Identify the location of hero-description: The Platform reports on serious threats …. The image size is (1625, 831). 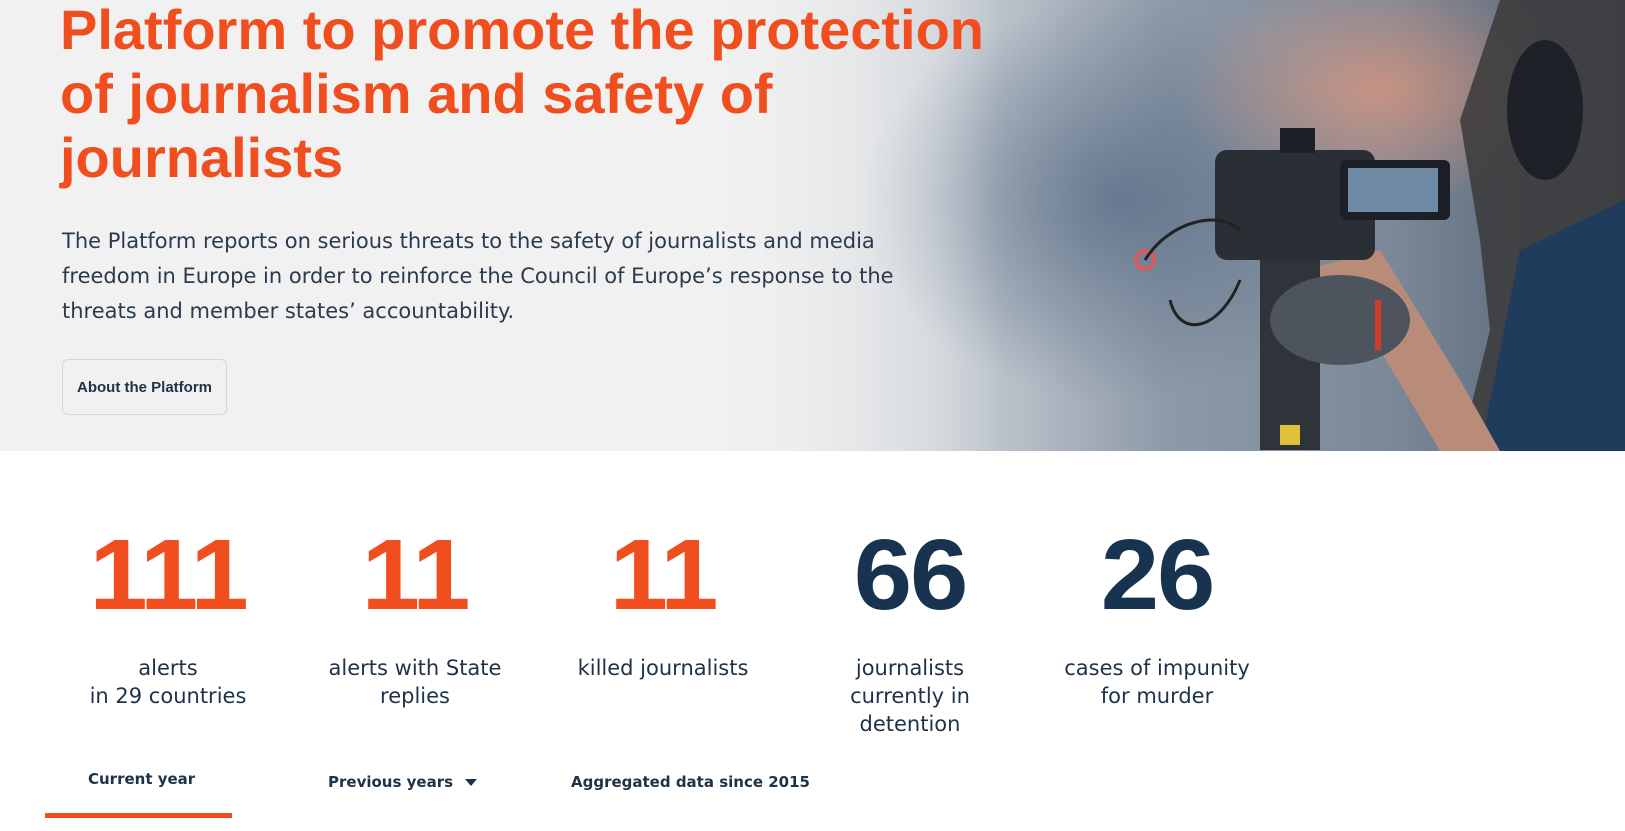
(478, 276).